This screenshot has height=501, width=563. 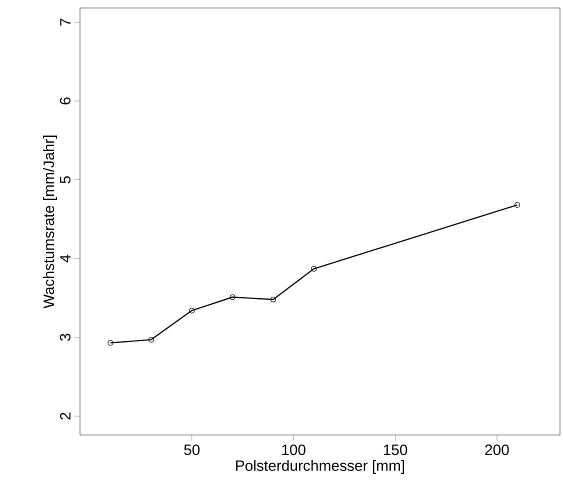 I want to click on y-tick-label: 6, so click(x=65, y=100).